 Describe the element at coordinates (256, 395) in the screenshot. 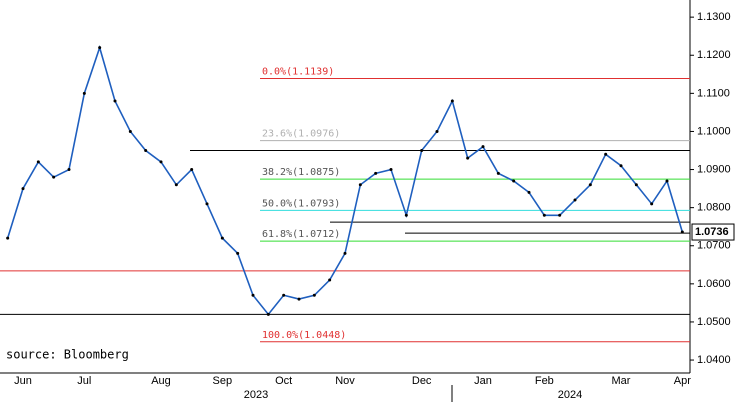

I see `year-label: 2023` at that location.